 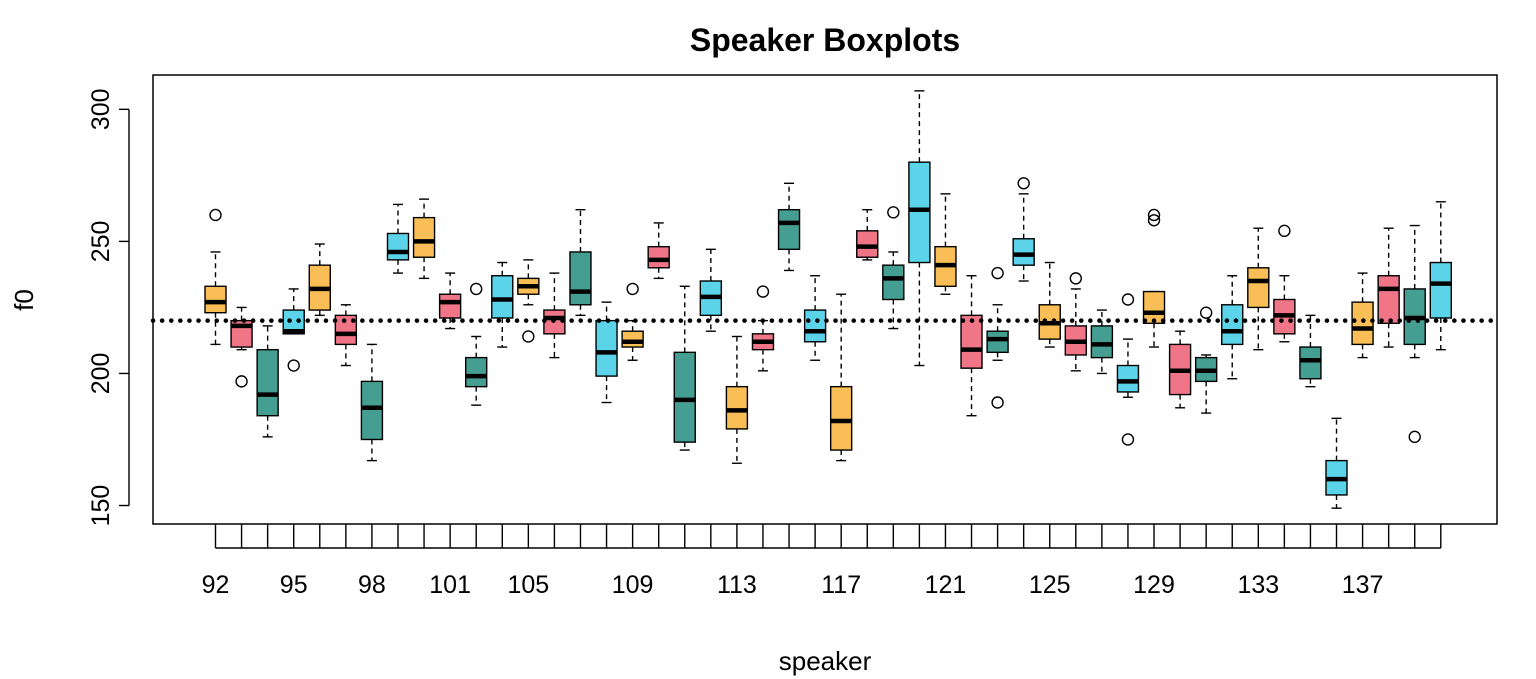 What do you see at coordinates (1258, 585) in the screenshot?
I see `x-tick-label: 133` at bounding box center [1258, 585].